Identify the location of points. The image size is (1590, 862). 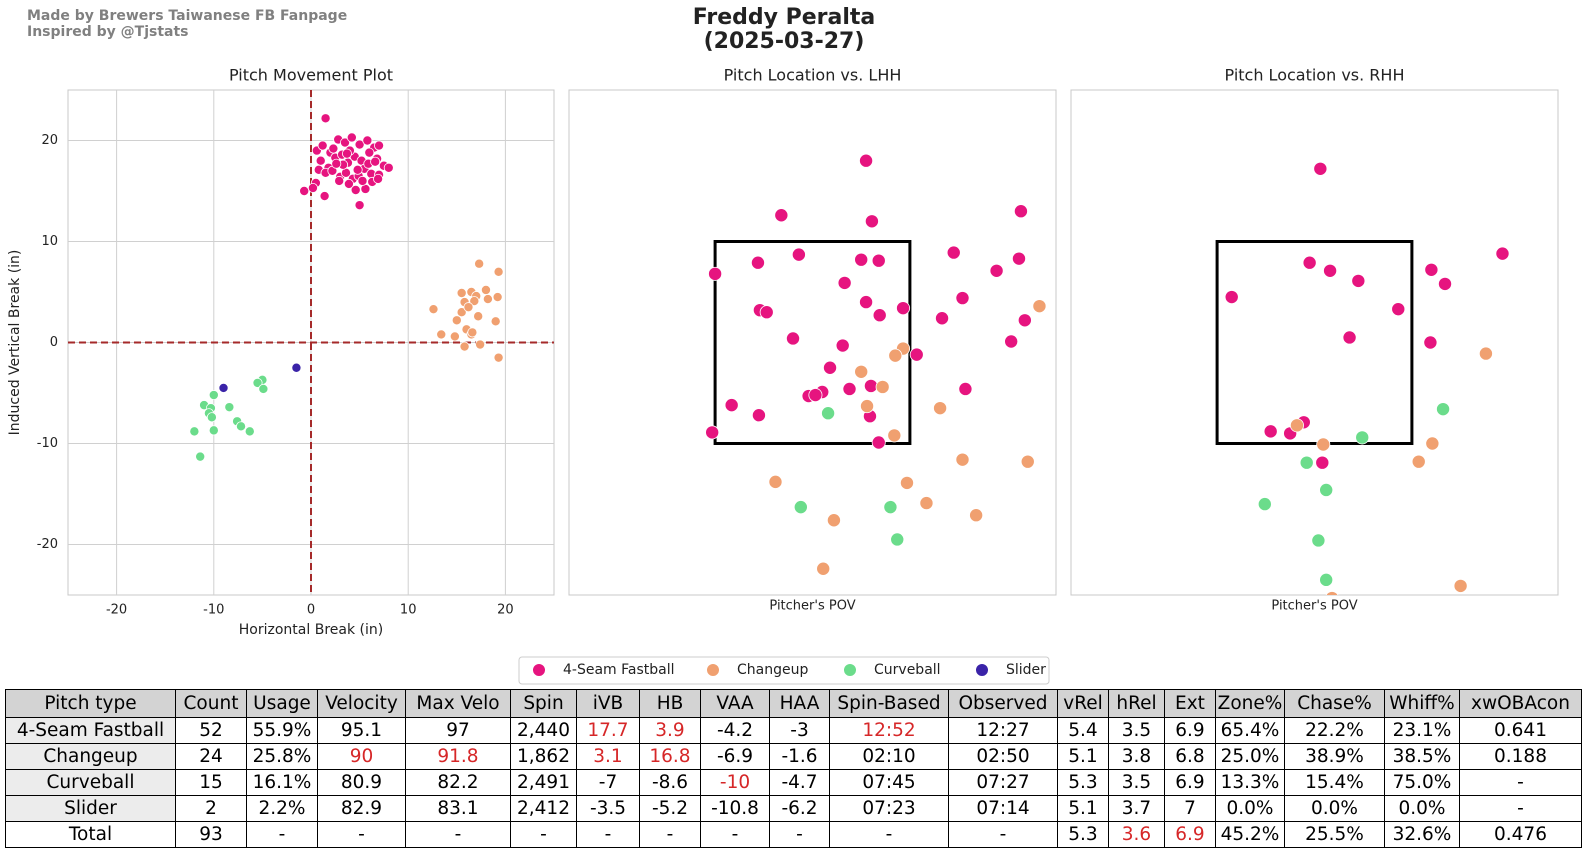
(876, 364).